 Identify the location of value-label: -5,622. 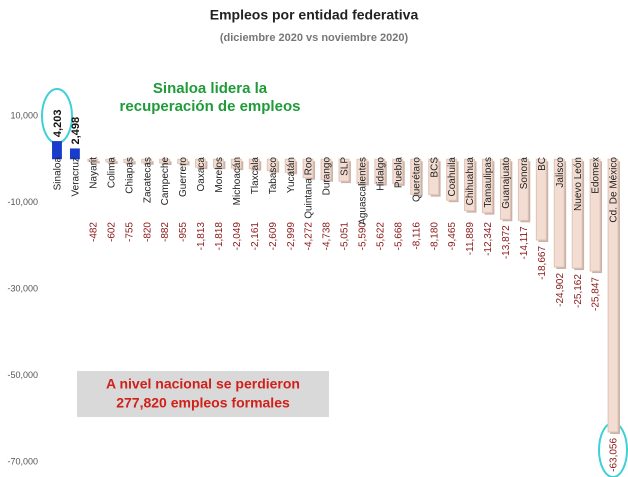
(380, 236).